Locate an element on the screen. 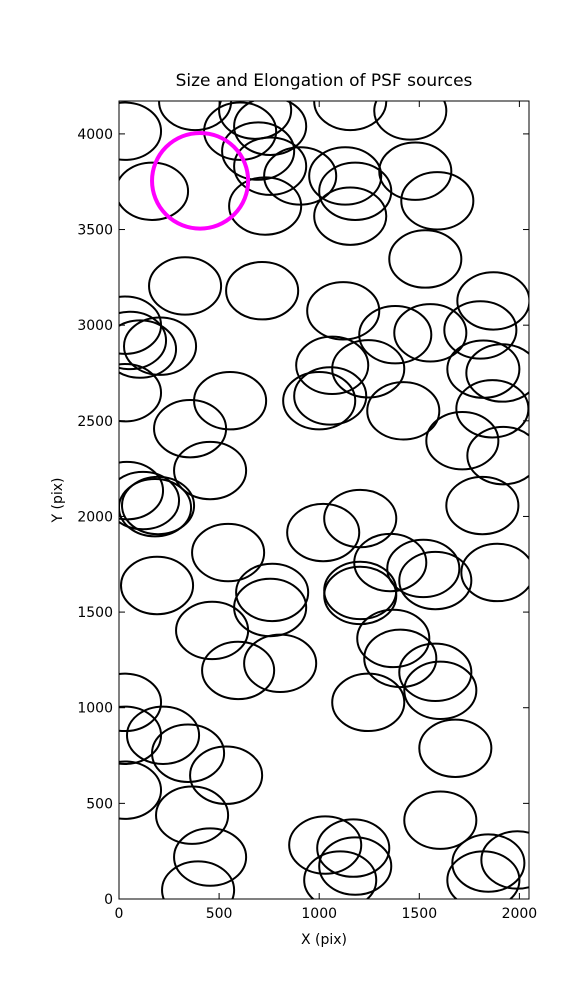 The width and height of the screenshot is (588, 1000). x-tick-label: 500 is located at coordinates (219, 914).